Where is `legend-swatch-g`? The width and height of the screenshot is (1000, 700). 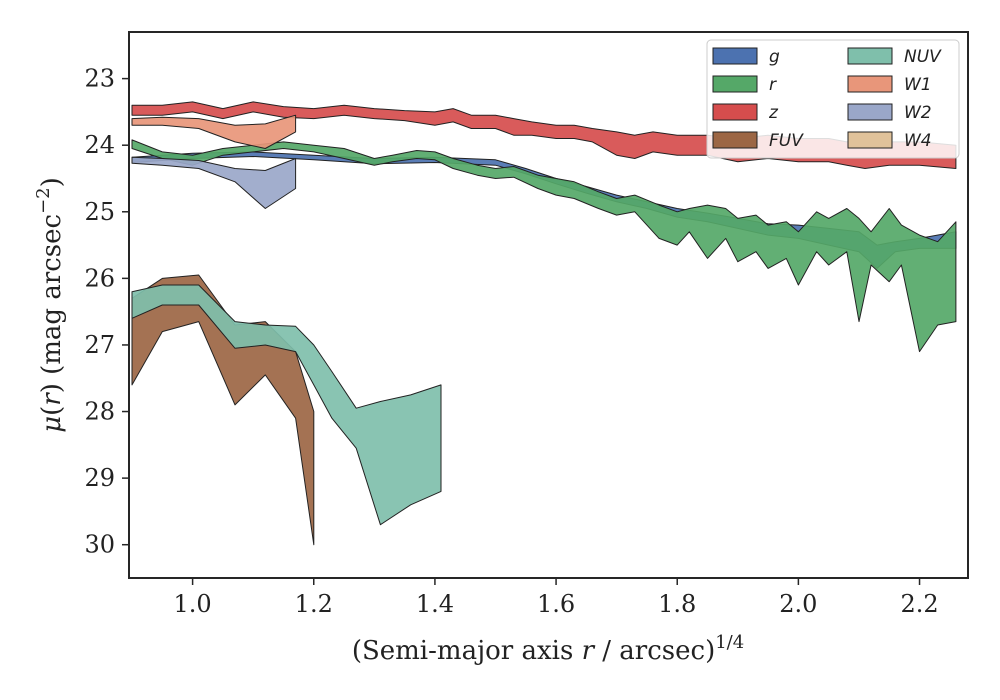
legend-swatch-g is located at coordinates (735, 56).